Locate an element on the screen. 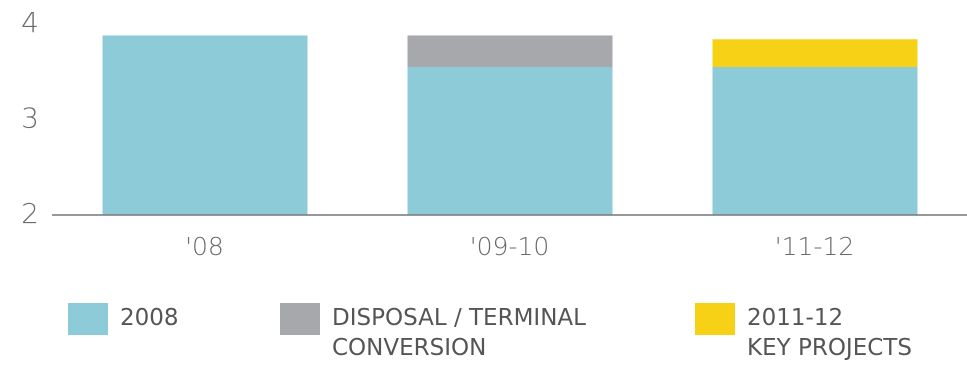 This screenshot has width=967, height=367. legend-item: 2011-12 KEY PROJECTS is located at coordinates (803, 333).